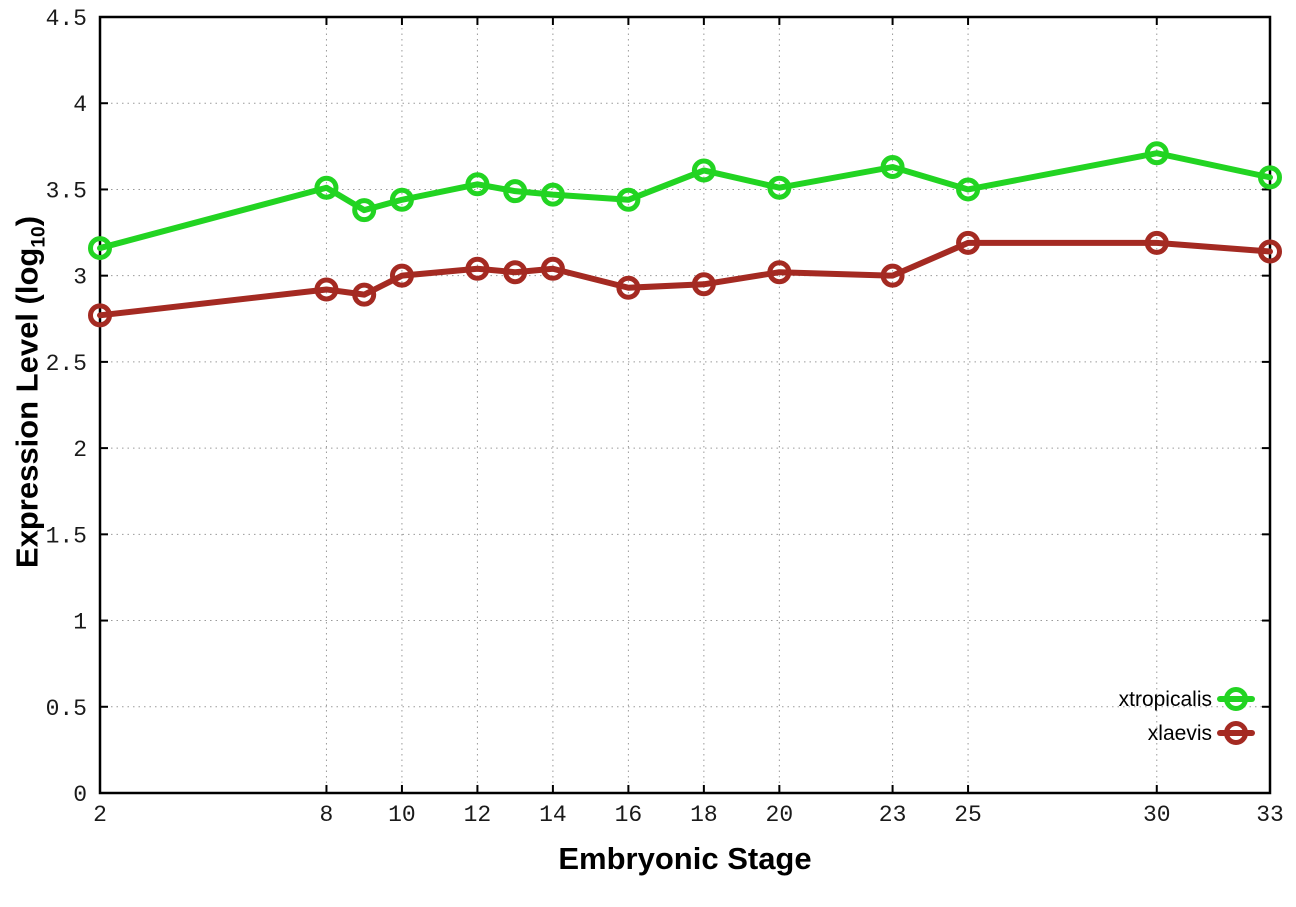  What do you see at coordinates (685, 201) in the screenshot?
I see `series-line-xtropicalis` at bounding box center [685, 201].